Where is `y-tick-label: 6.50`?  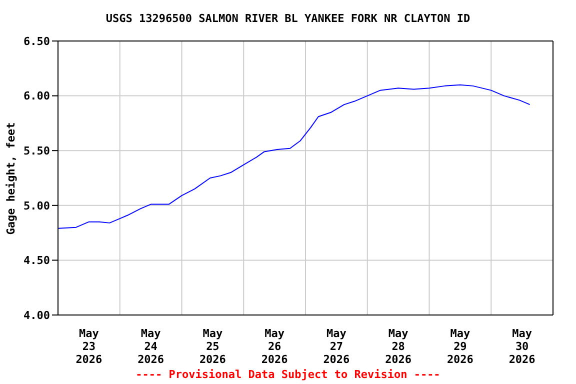
y-tick-label: 6.50 is located at coordinates (37, 41).